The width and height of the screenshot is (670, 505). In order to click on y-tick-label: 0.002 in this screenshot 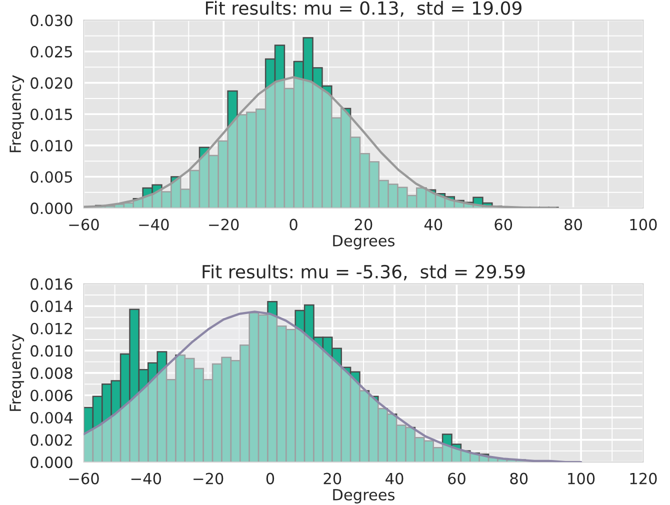, I will do `click(51, 440)`.